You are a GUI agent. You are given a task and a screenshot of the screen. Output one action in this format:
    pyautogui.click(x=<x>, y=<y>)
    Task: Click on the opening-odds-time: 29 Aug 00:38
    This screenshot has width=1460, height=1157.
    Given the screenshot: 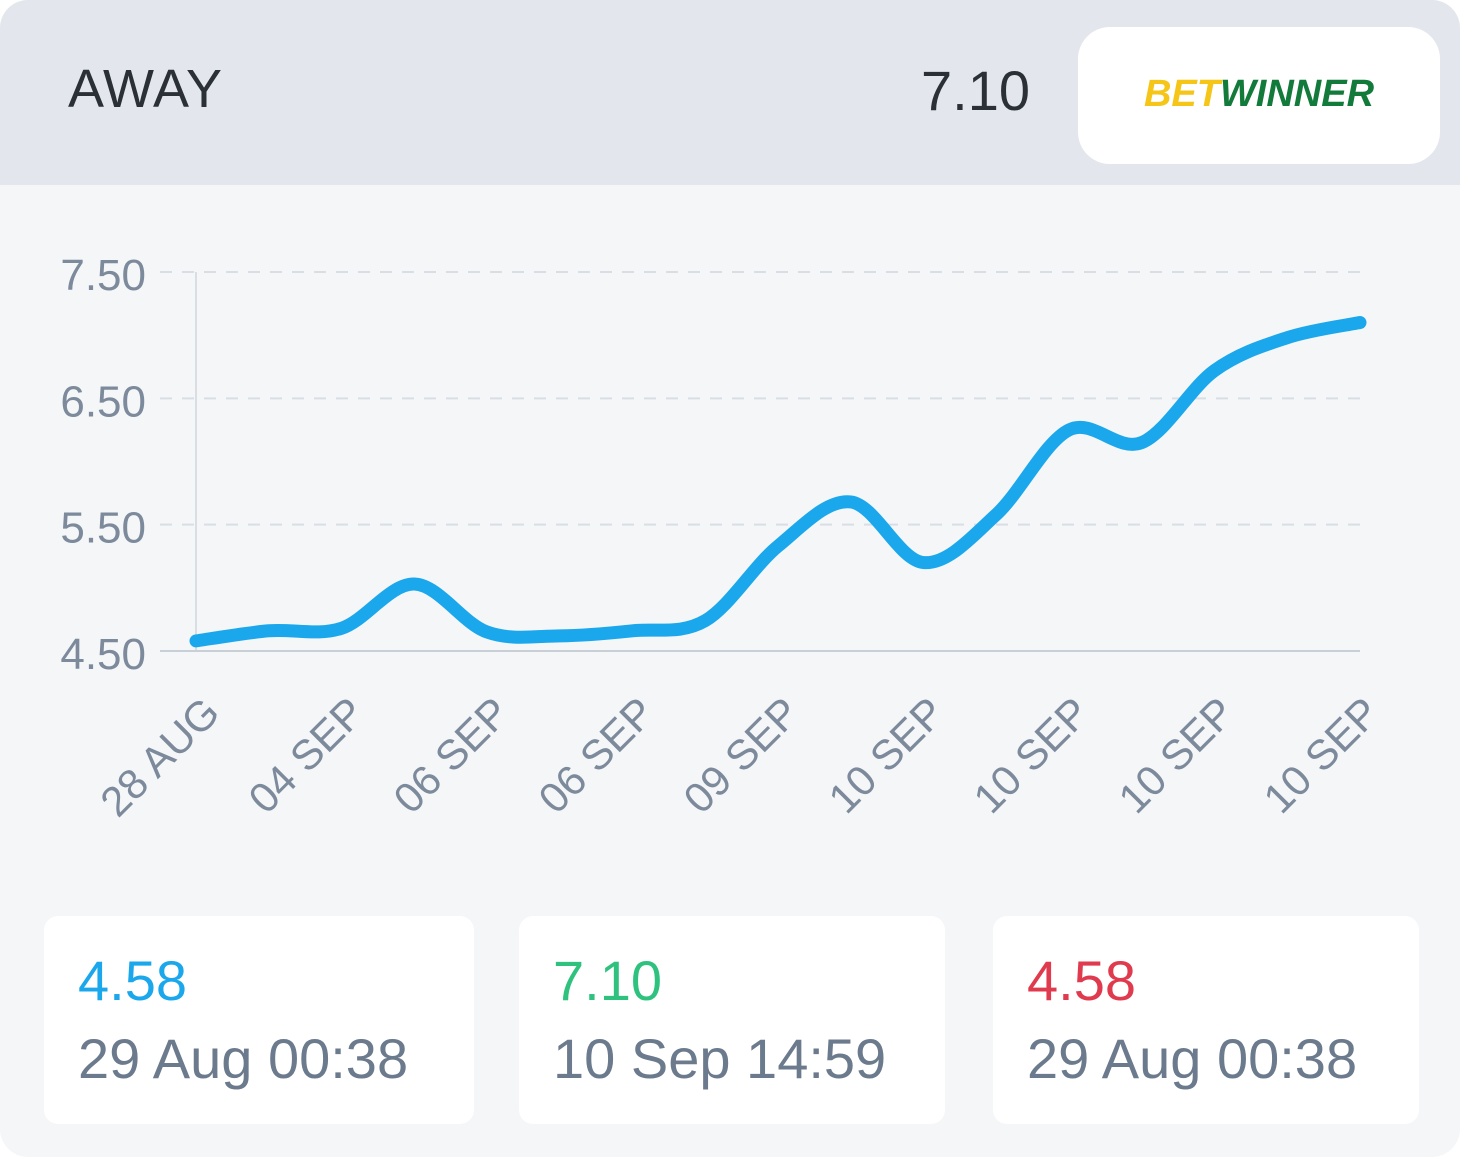 What is the action you would take?
    pyautogui.click(x=243, y=1058)
    